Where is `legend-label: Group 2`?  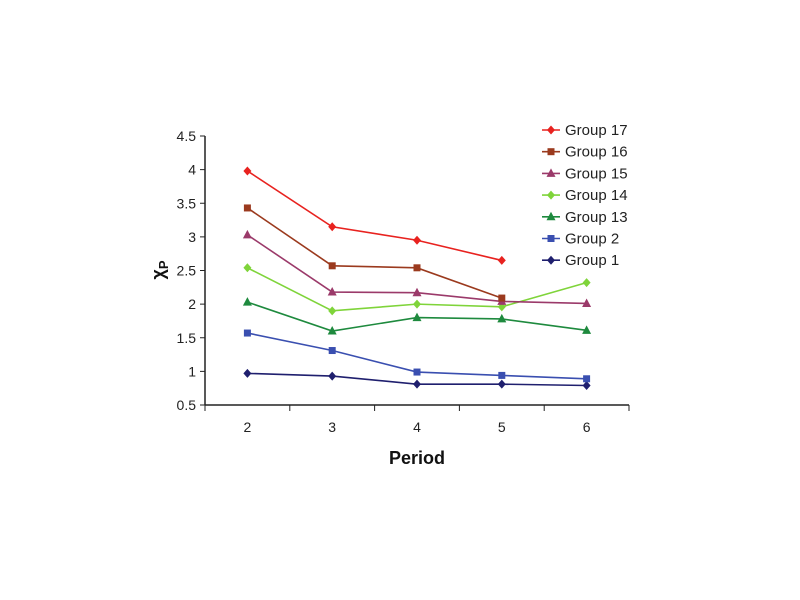 legend-label: Group 2 is located at coordinates (592, 239).